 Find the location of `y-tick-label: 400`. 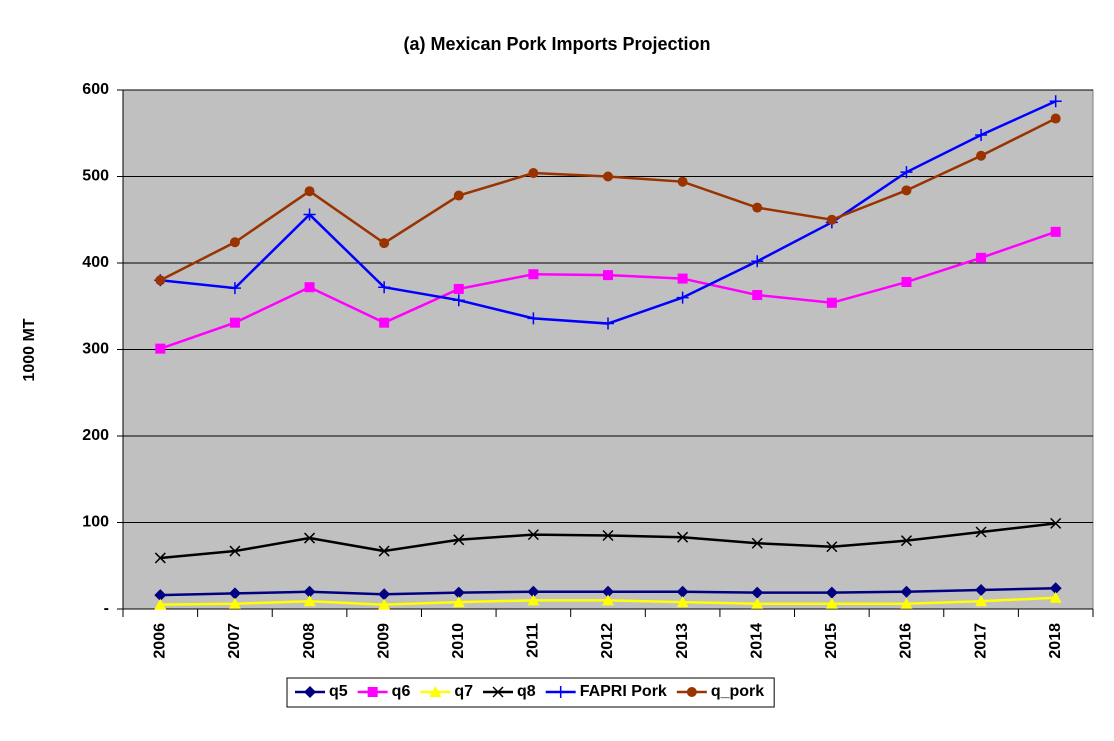

y-tick-label: 400 is located at coordinates (95, 262).